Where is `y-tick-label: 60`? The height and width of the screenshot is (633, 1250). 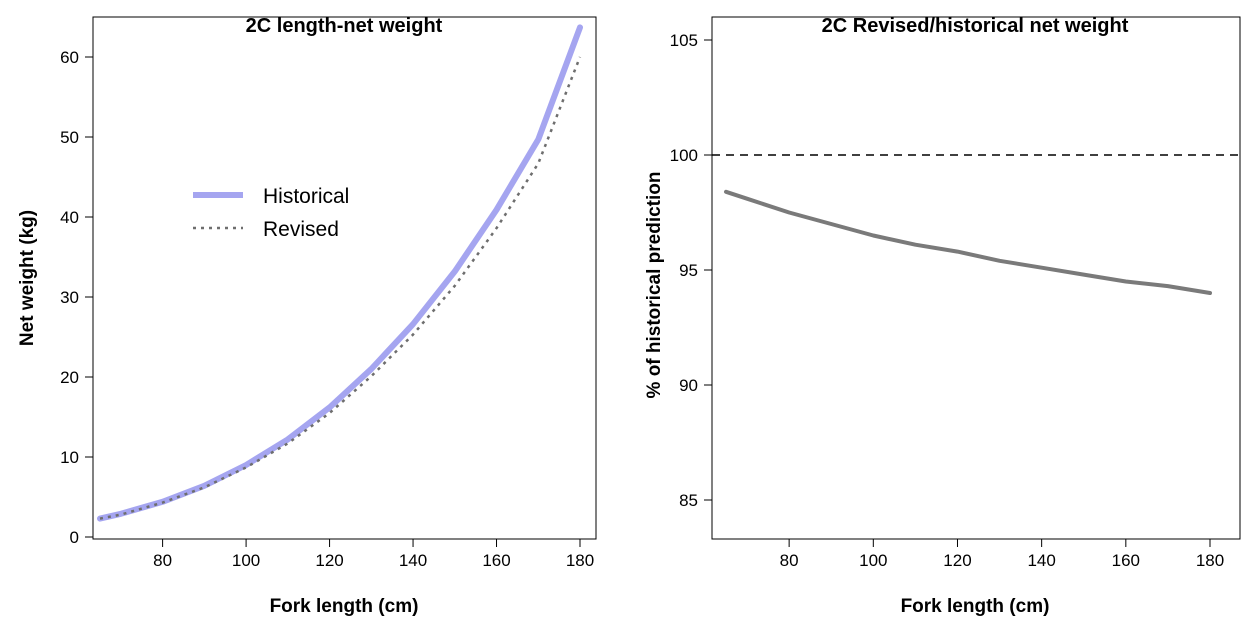 y-tick-label: 60 is located at coordinates (69, 57).